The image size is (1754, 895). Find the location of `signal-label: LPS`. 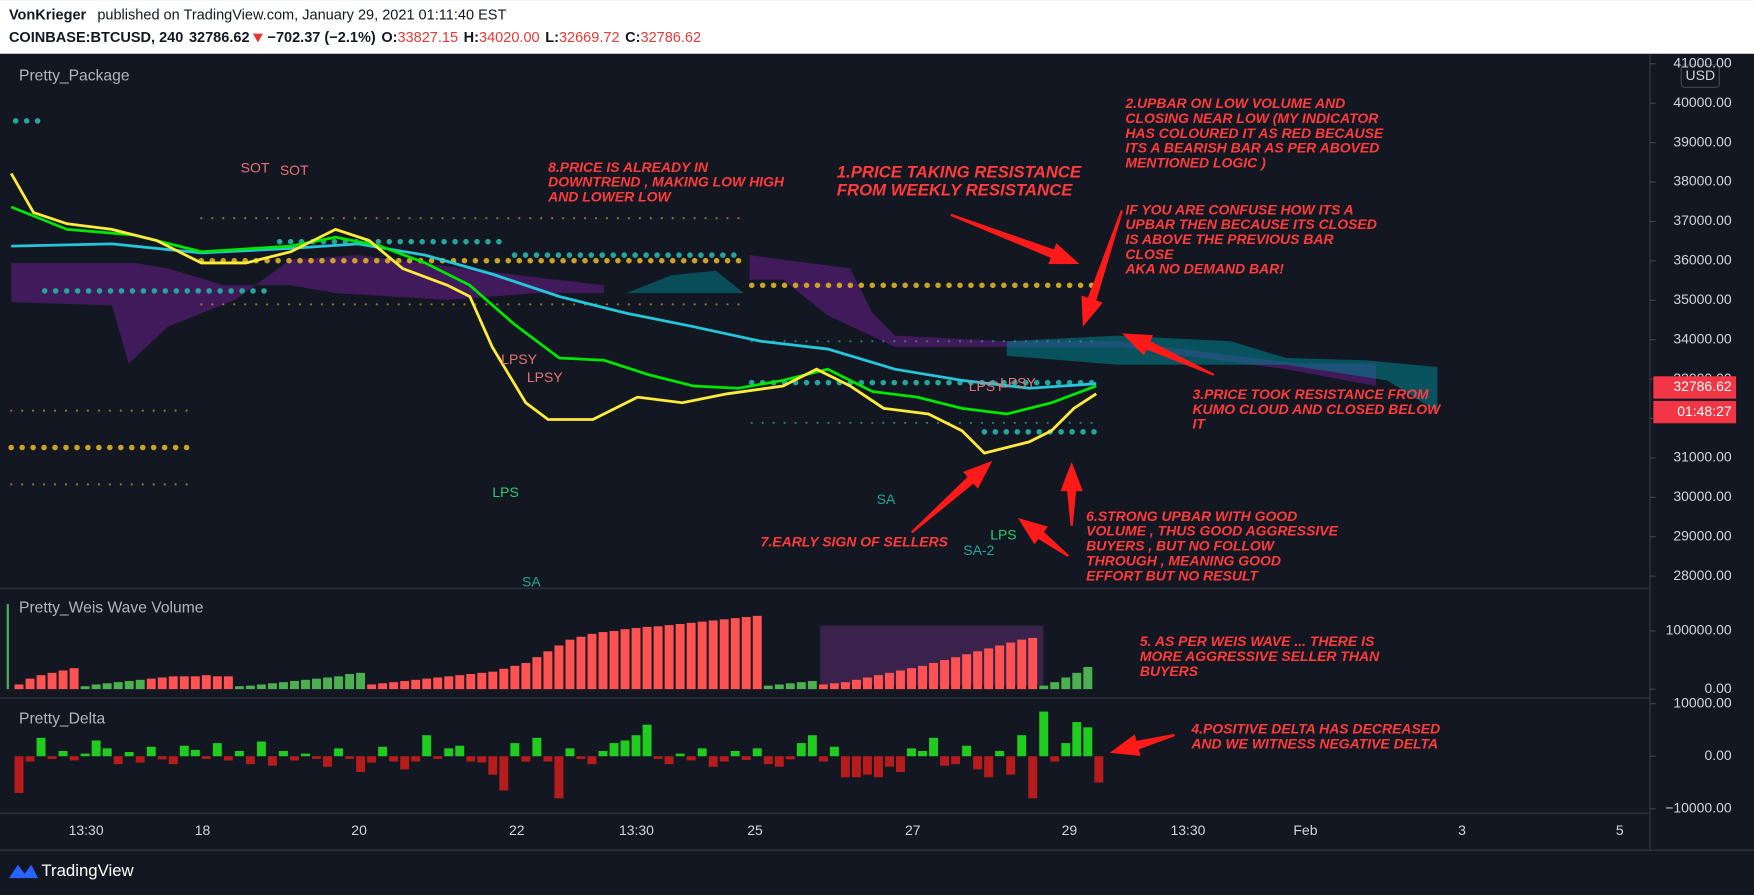

signal-label: LPS is located at coordinates (505, 492).